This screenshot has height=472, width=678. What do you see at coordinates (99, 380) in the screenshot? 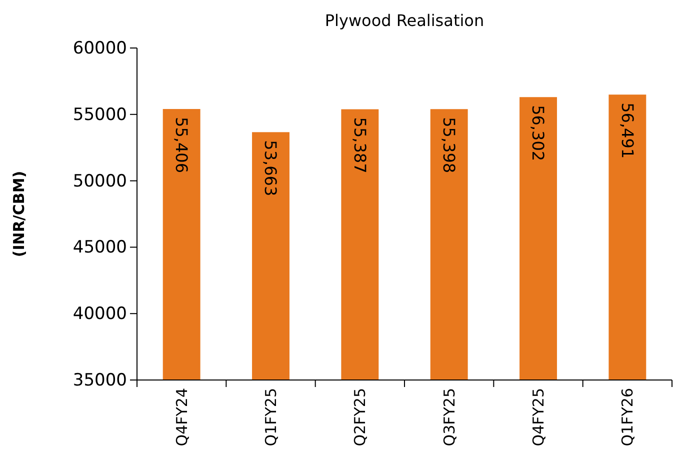
I see `y-tick-label: 35000` at bounding box center [99, 380].